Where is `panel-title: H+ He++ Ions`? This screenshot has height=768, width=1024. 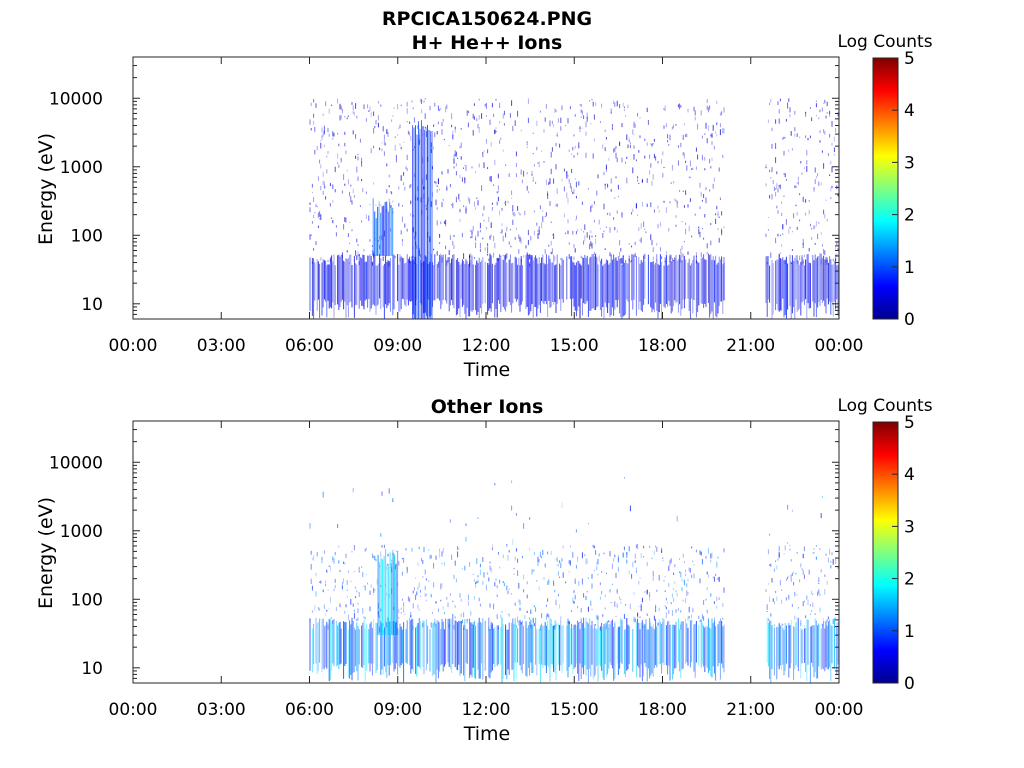
panel-title: H+ He++ Ions is located at coordinates (487, 43).